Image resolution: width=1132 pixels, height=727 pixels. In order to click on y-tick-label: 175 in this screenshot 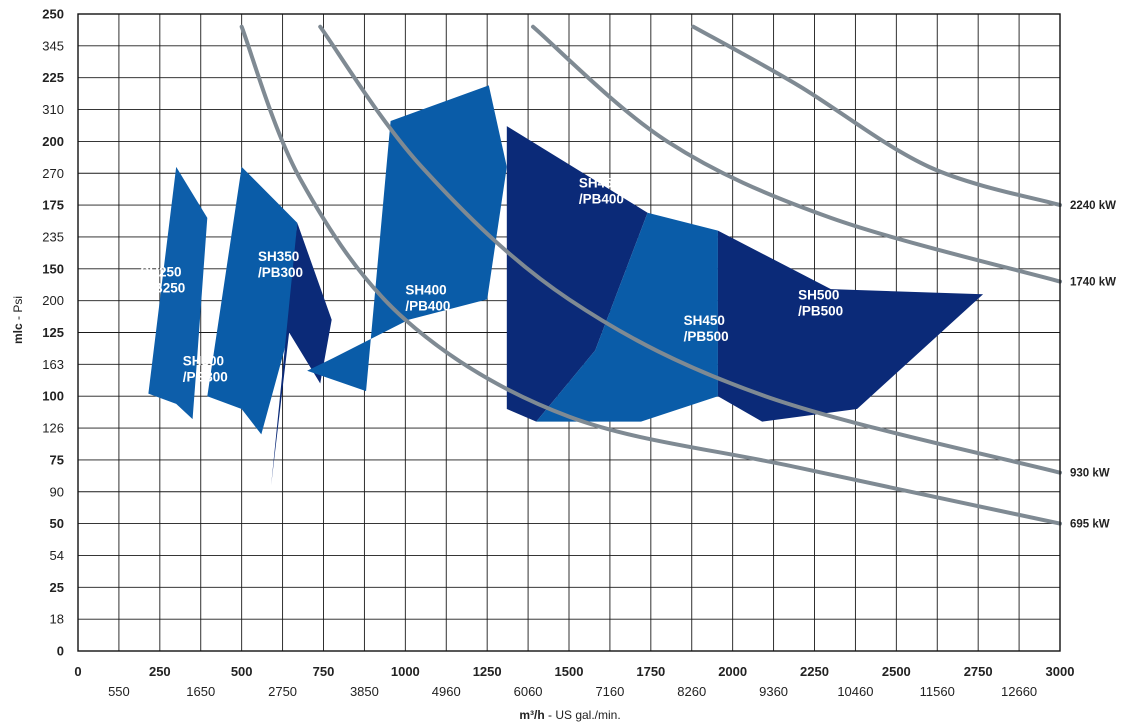, I will do `click(53, 205)`.